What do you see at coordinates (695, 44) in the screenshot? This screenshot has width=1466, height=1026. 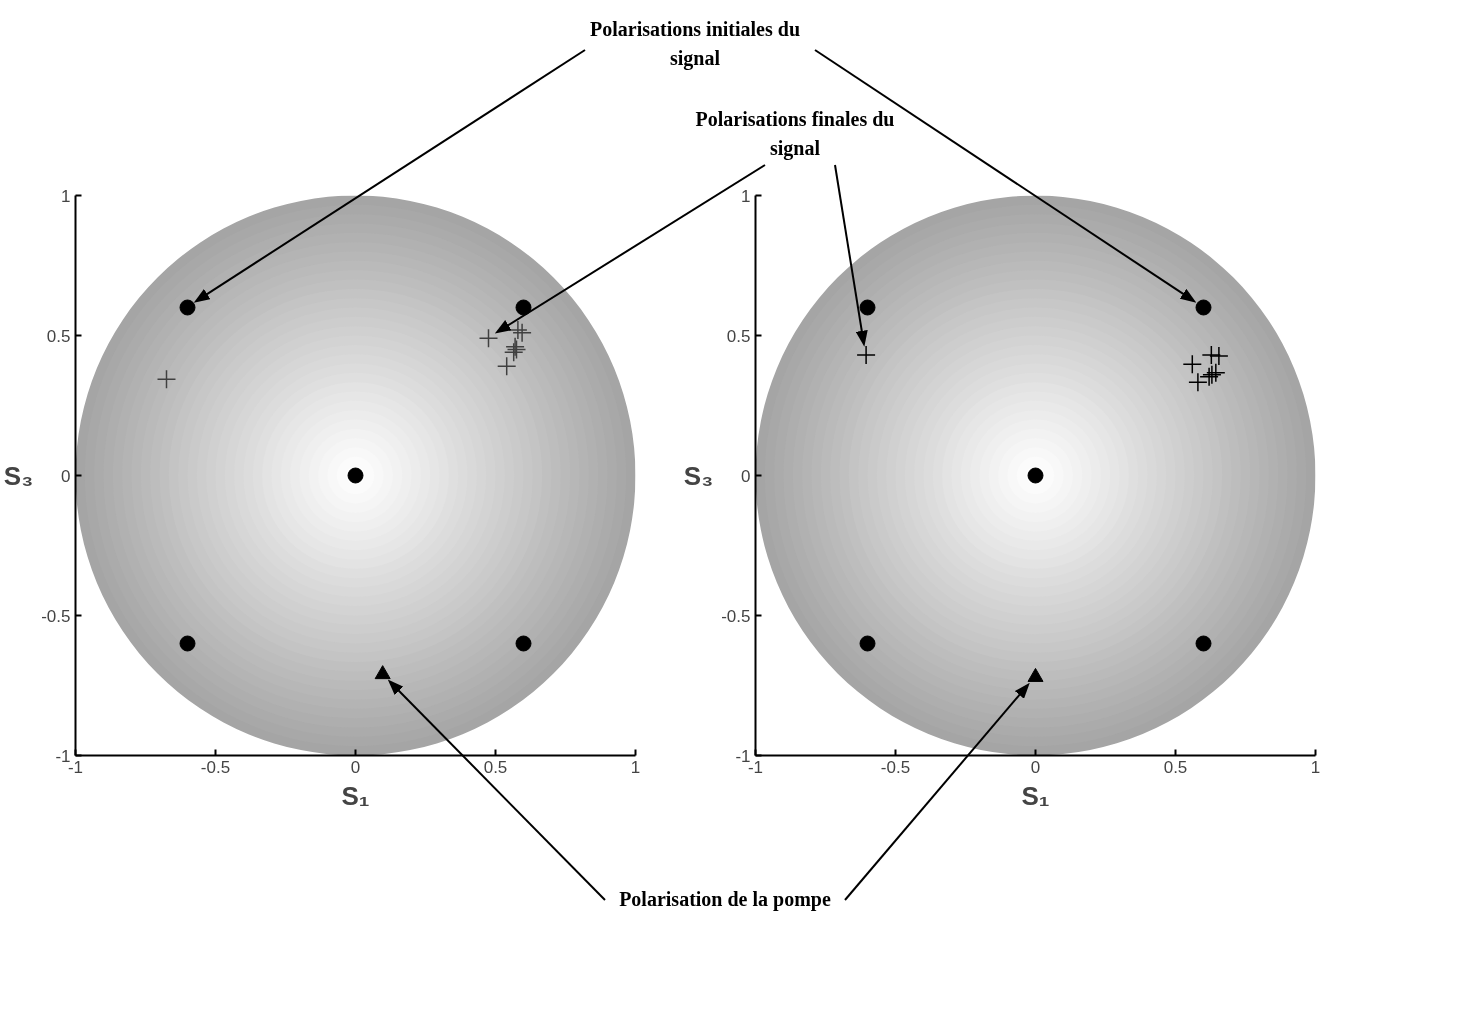 I see `text: Polarisations initiales du signal` at bounding box center [695, 44].